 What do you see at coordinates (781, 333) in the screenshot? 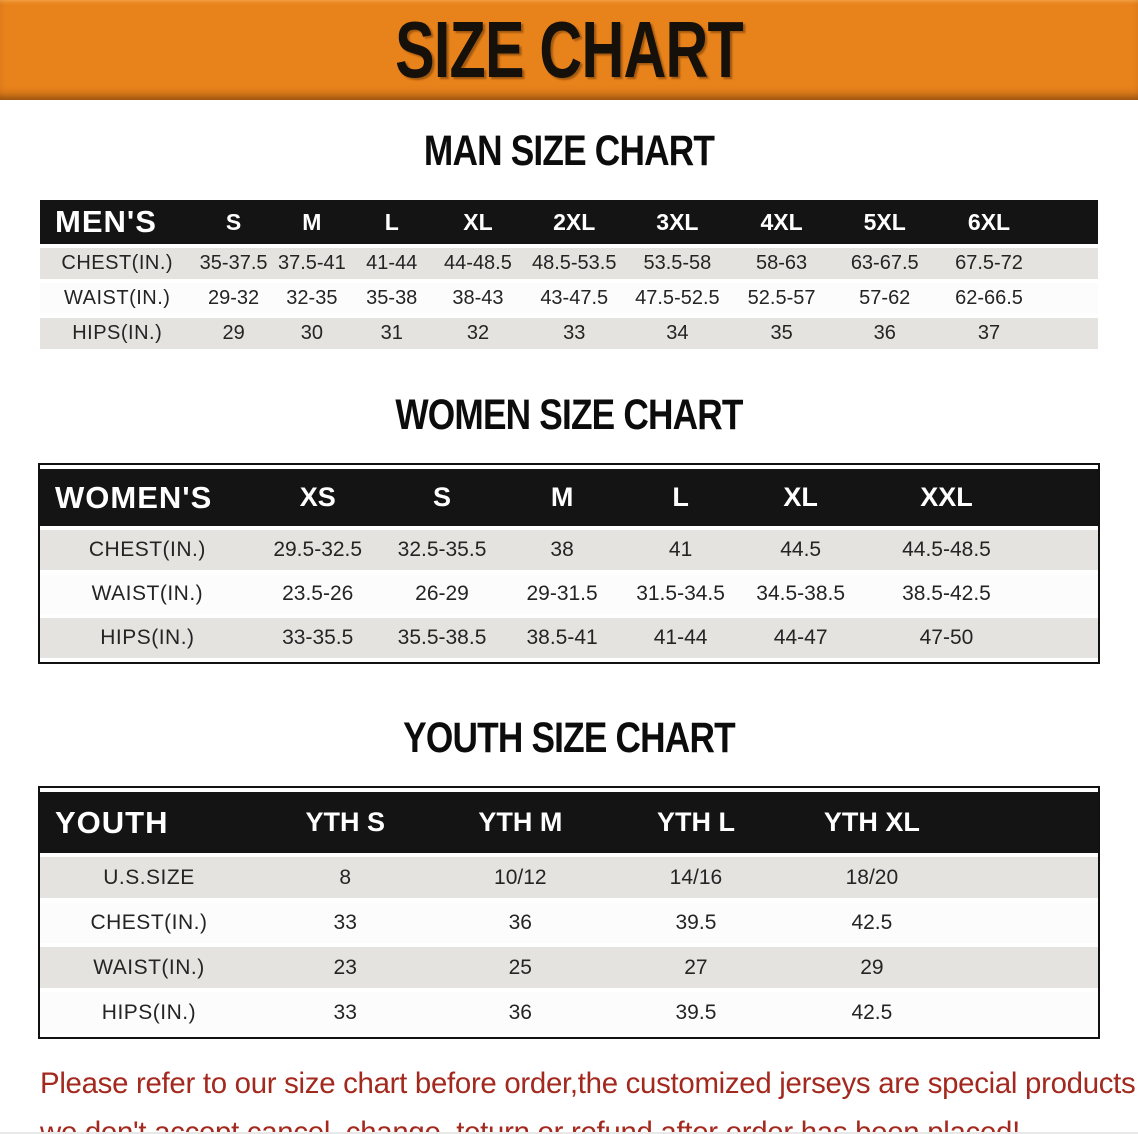
I see `measurement-value: 35` at bounding box center [781, 333].